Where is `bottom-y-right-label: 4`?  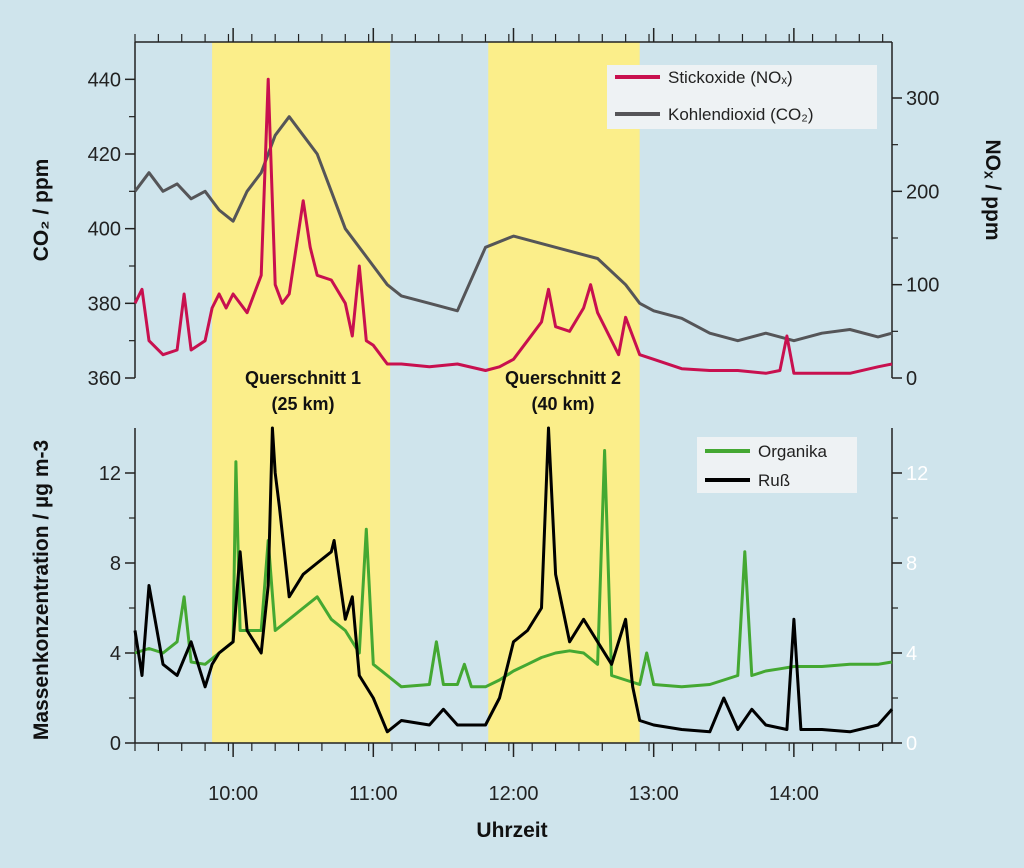
bottom-y-right-label: 4 is located at coordinates (911, 654).